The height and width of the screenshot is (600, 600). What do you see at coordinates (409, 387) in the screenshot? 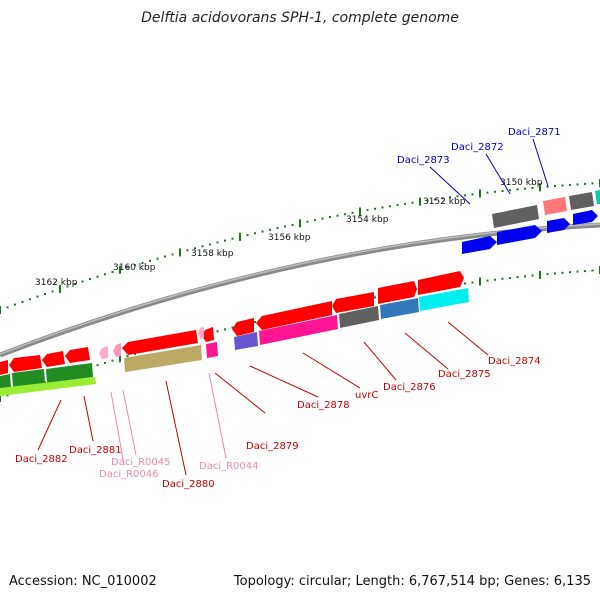
I see `label-daci-2876: Daci_2876` at bounding box center [409, 387].